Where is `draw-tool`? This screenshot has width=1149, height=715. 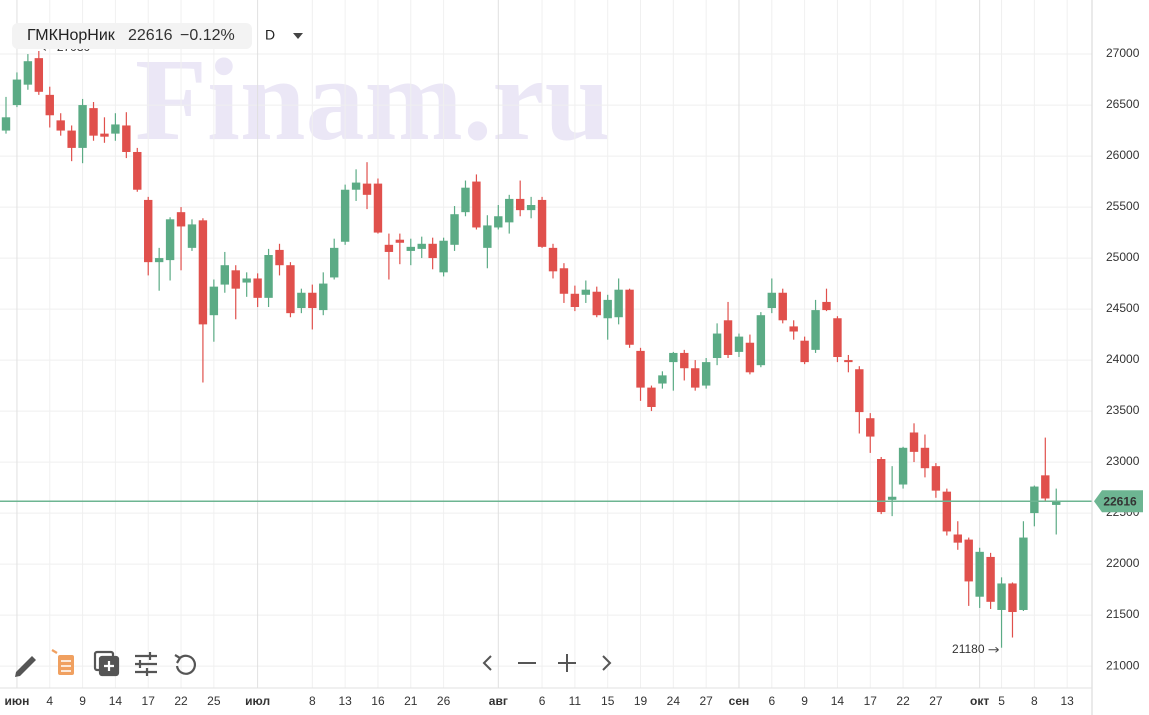 draw-tool is located at coordinates (25, 666).